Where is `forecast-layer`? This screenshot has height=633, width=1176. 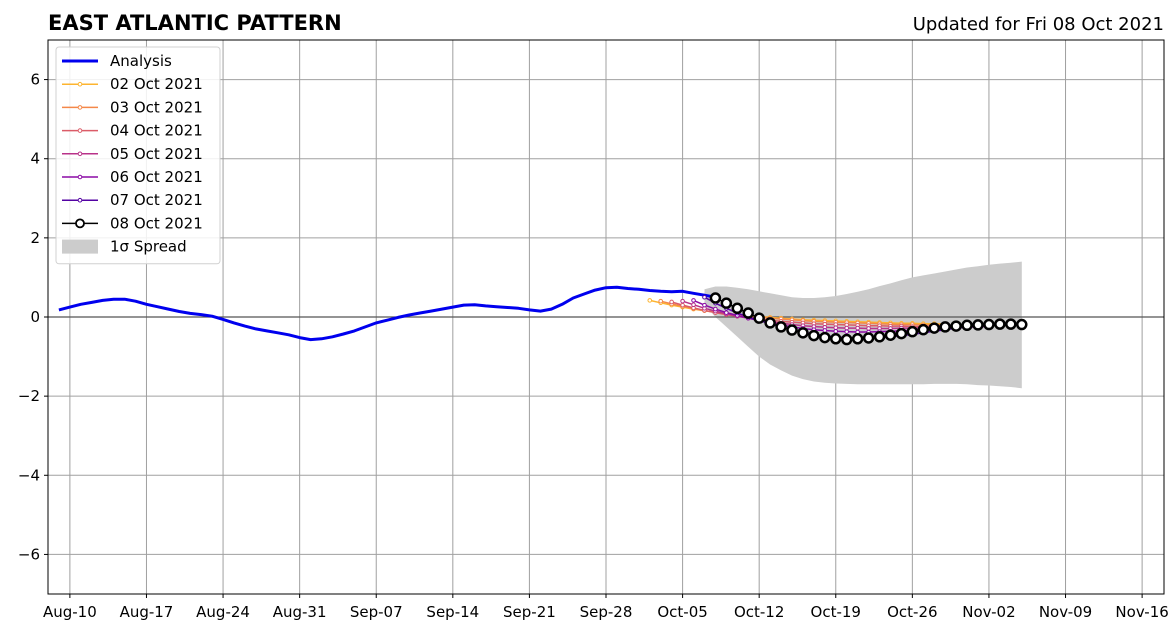
forecast-layer is located at coordinates (837, 319).